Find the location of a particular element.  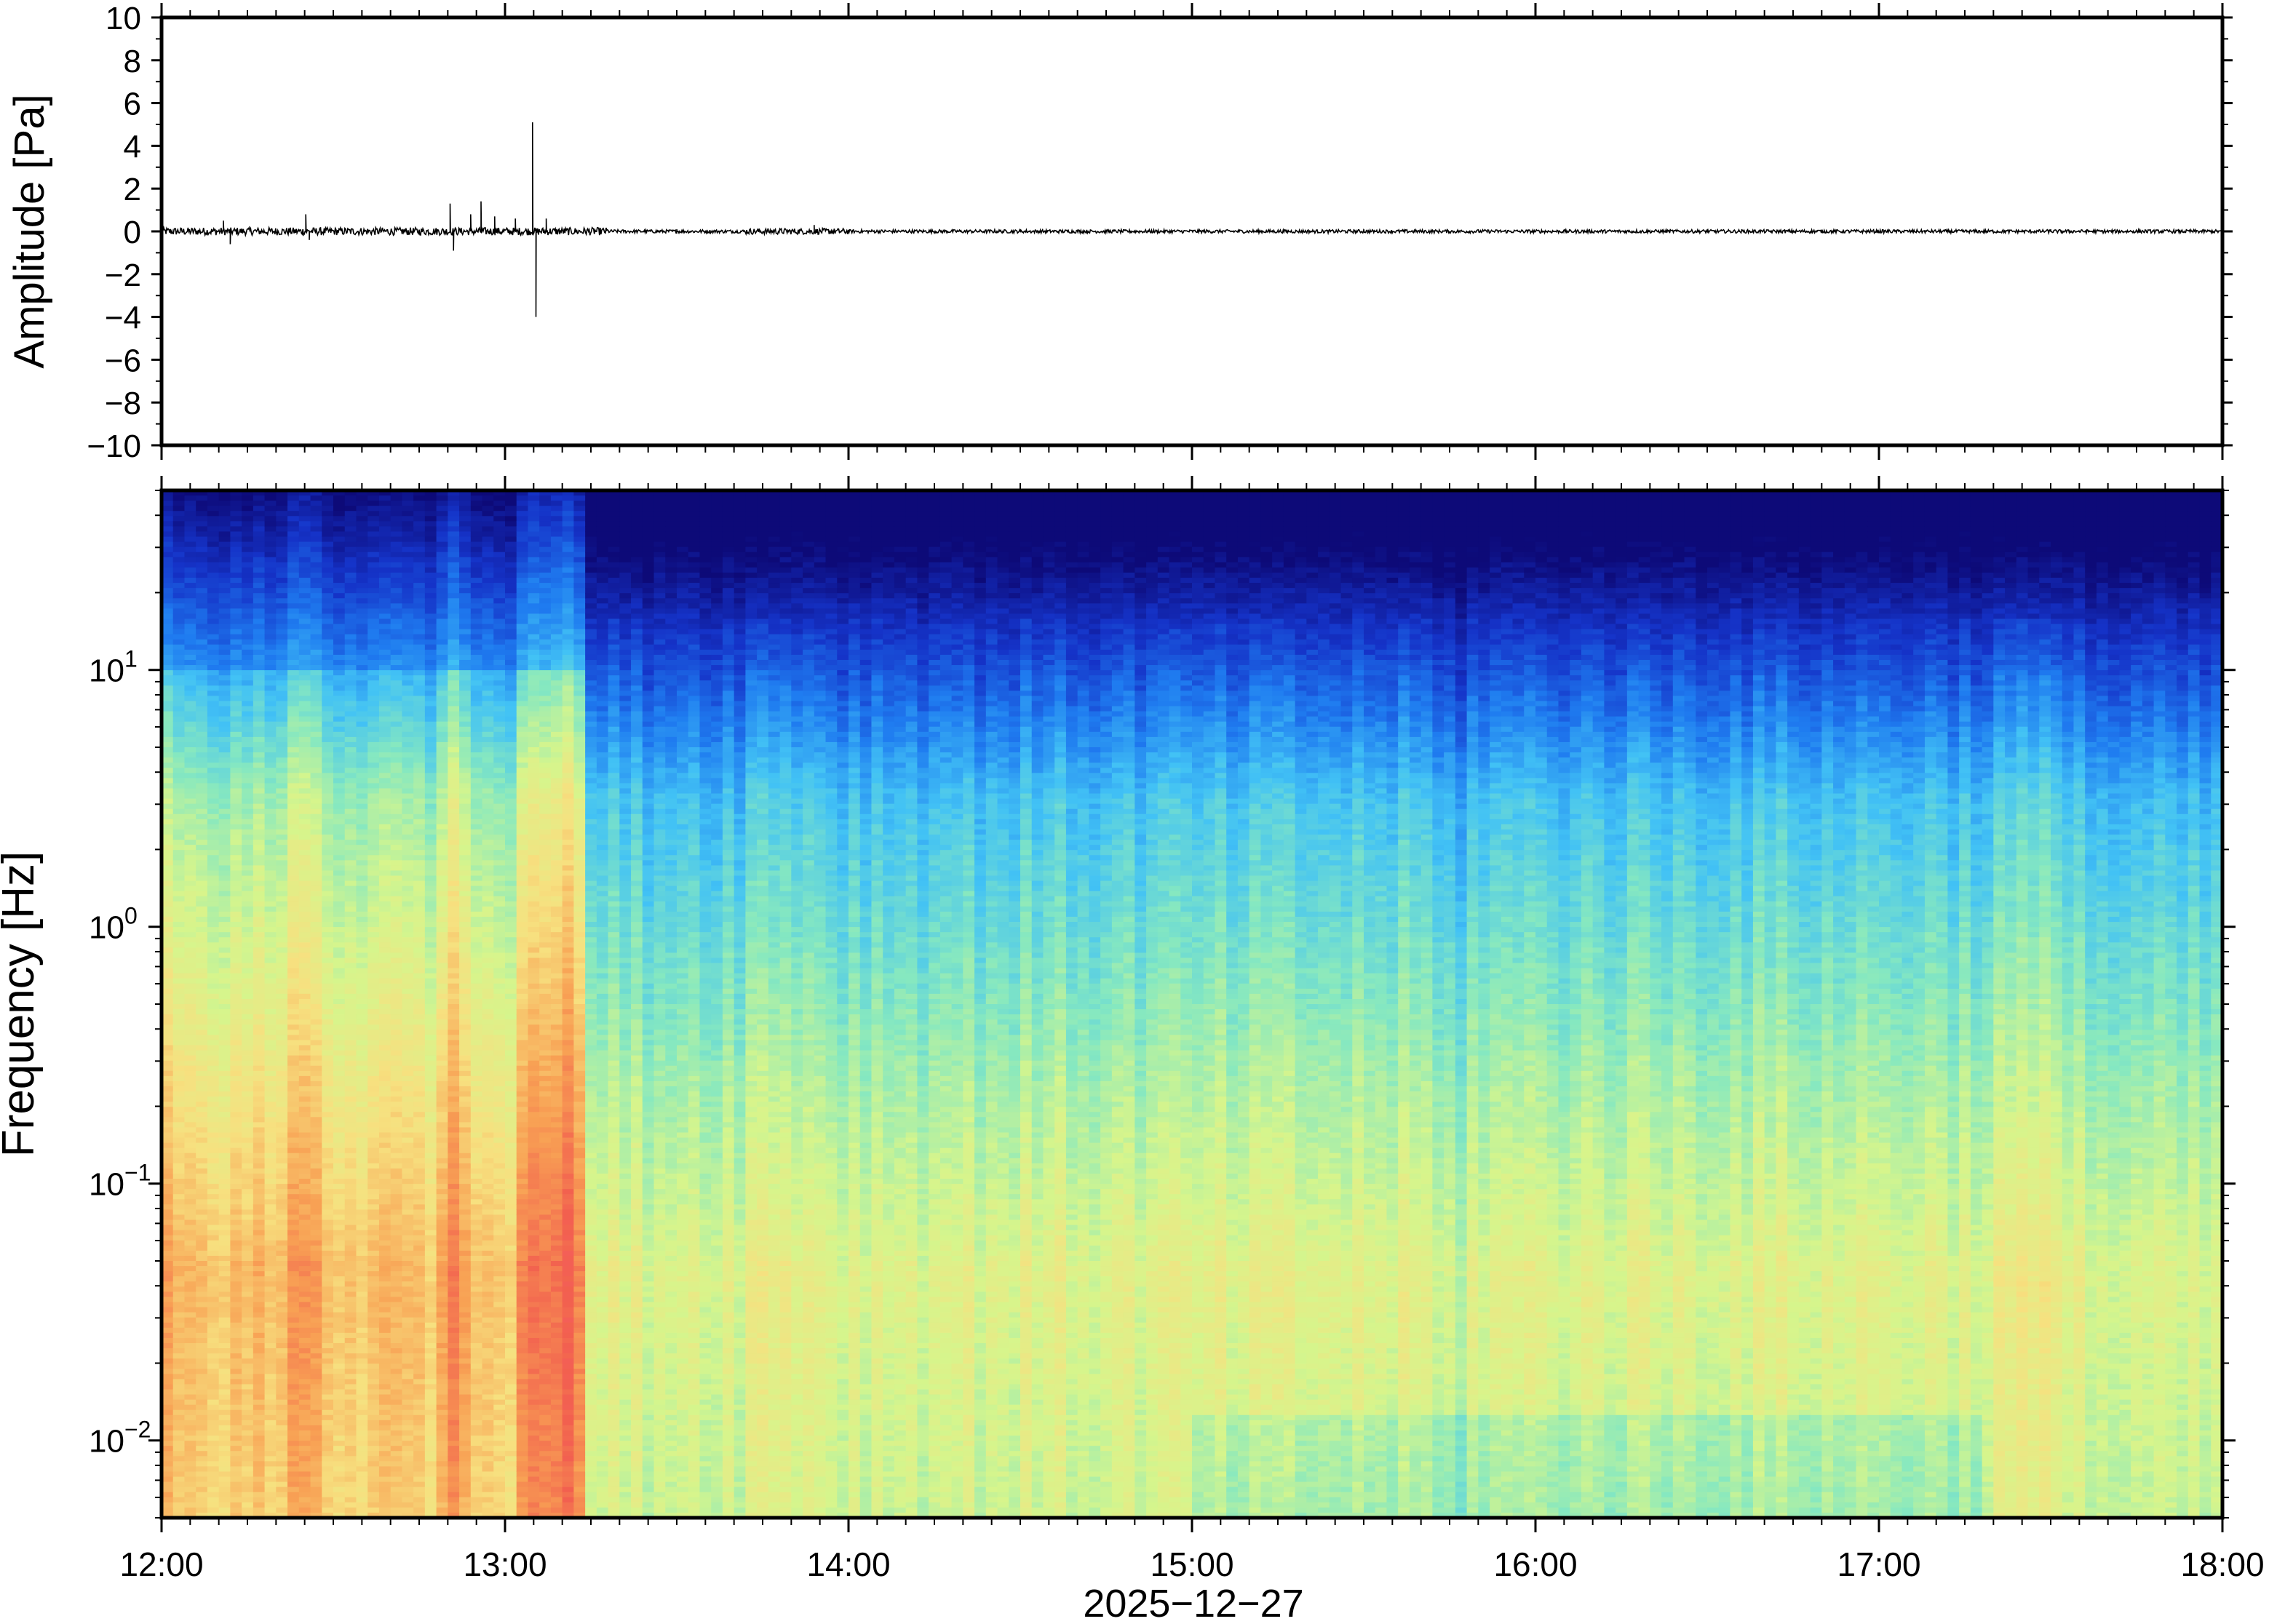

waveform-y-tick-label: 4 is located at coordinates (133, 146).